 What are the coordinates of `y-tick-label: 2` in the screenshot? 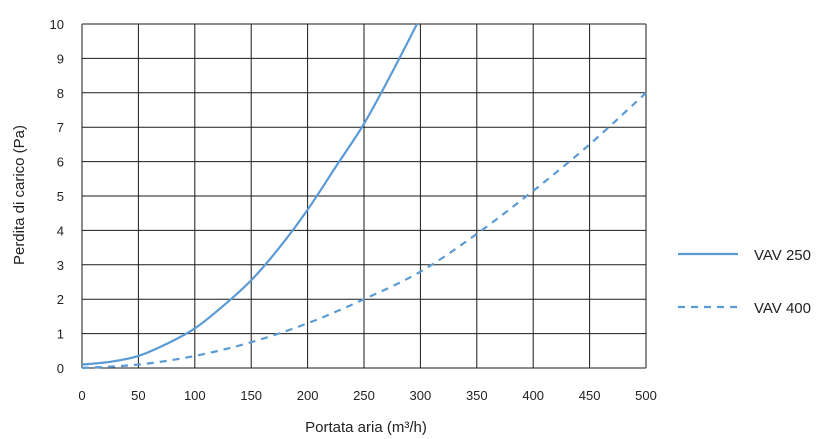 It's located at (60, 299).